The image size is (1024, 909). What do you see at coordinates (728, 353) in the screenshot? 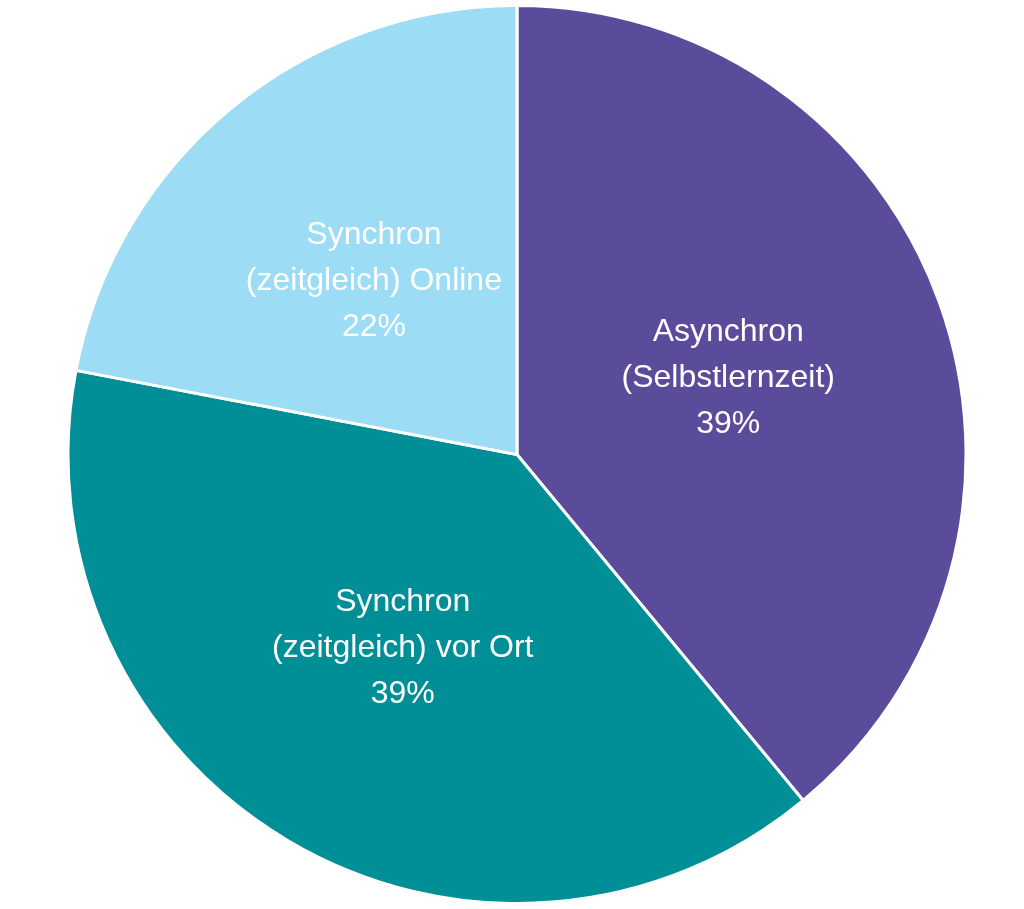
I see `slice-label: Asynchron (Selbstlernzeit)` at bounding box center [728, 353].